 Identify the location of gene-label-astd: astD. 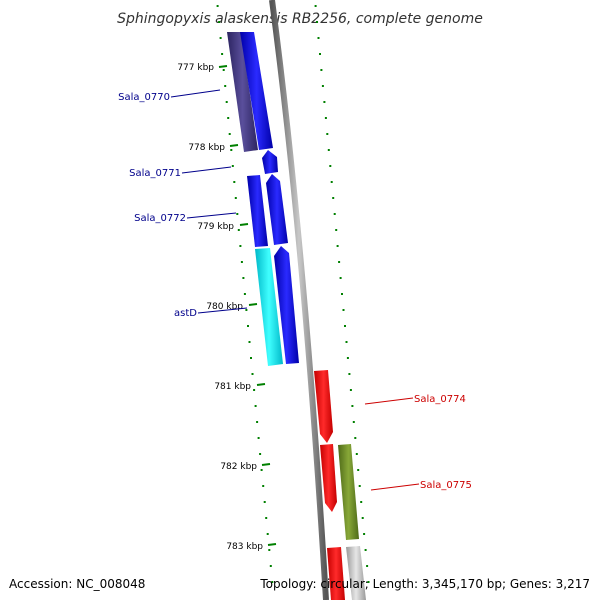
(185, 313).